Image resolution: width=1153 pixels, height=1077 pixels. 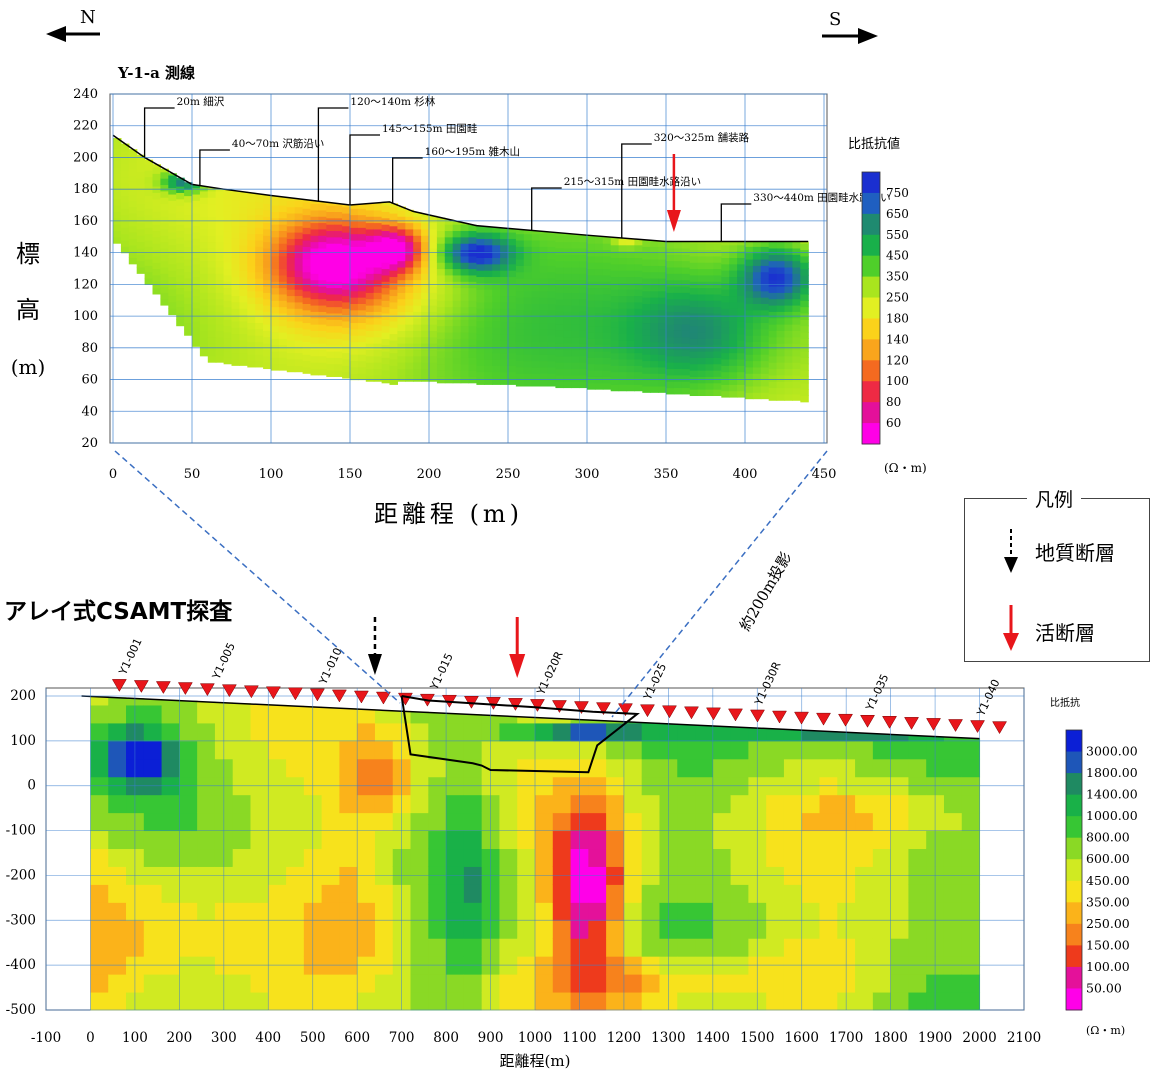 I want to click on top-x-tick: 400, so click(x=745, y=474).